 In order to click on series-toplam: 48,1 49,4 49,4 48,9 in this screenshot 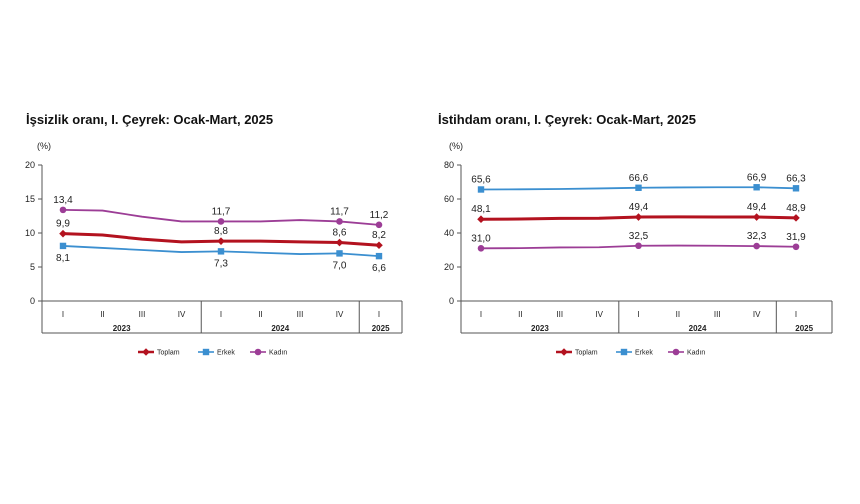, I will do `click(638, 213)`.